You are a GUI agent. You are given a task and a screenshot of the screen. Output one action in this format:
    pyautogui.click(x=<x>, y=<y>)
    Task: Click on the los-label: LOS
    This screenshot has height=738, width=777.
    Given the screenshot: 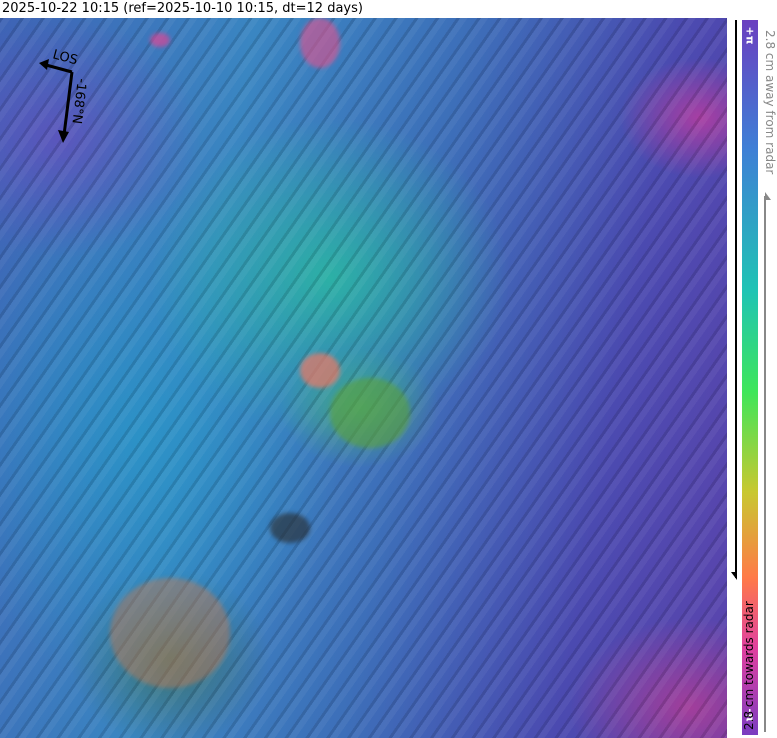 What is the action you would take?
    pyautogui.click(x=65, y=57)
    